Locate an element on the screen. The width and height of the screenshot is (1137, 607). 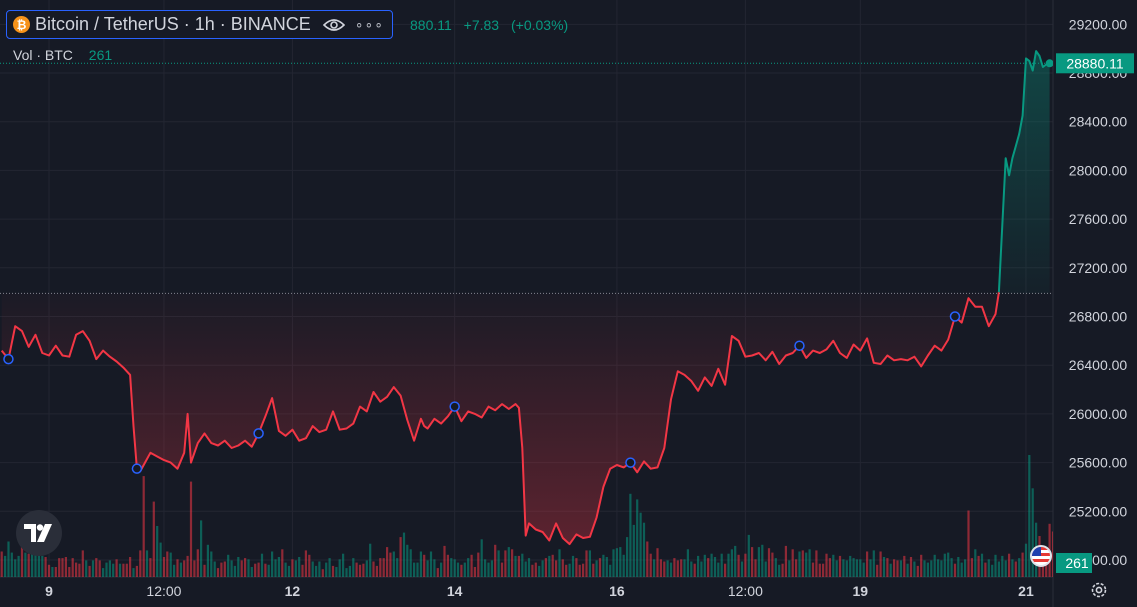
quote-readout: 880.11 +7.83 (+0.03%) is located at coordinates (493, 25).